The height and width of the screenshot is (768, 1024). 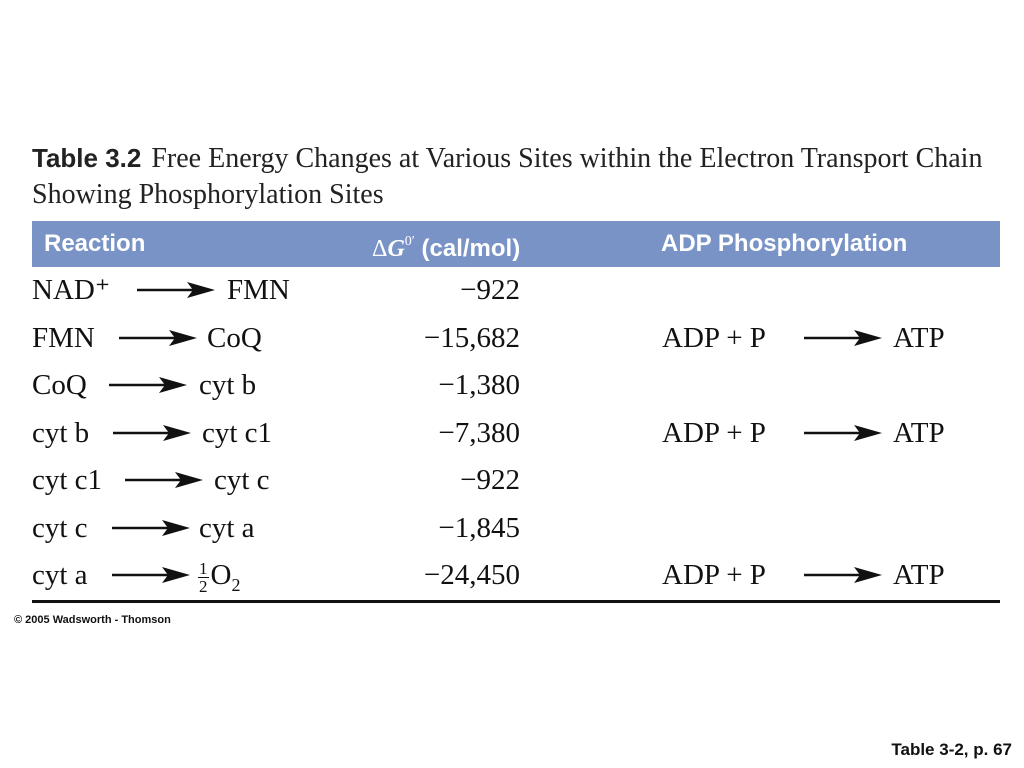 What do you see at coordinates (471, 575) in the screenshot?
I see `delta-g-value: −24,450` at bounding box center [471, 575].